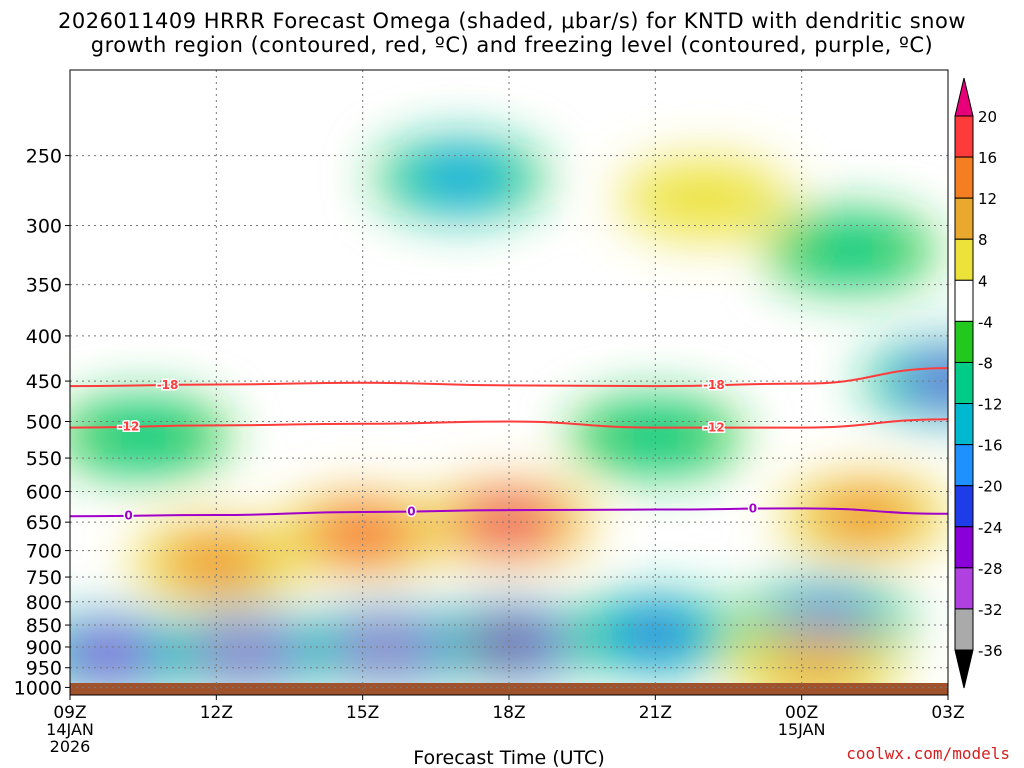  Describe the element at coordinates (985, 363) in the screenshot. I see `colorbar-label: -8` at that location.